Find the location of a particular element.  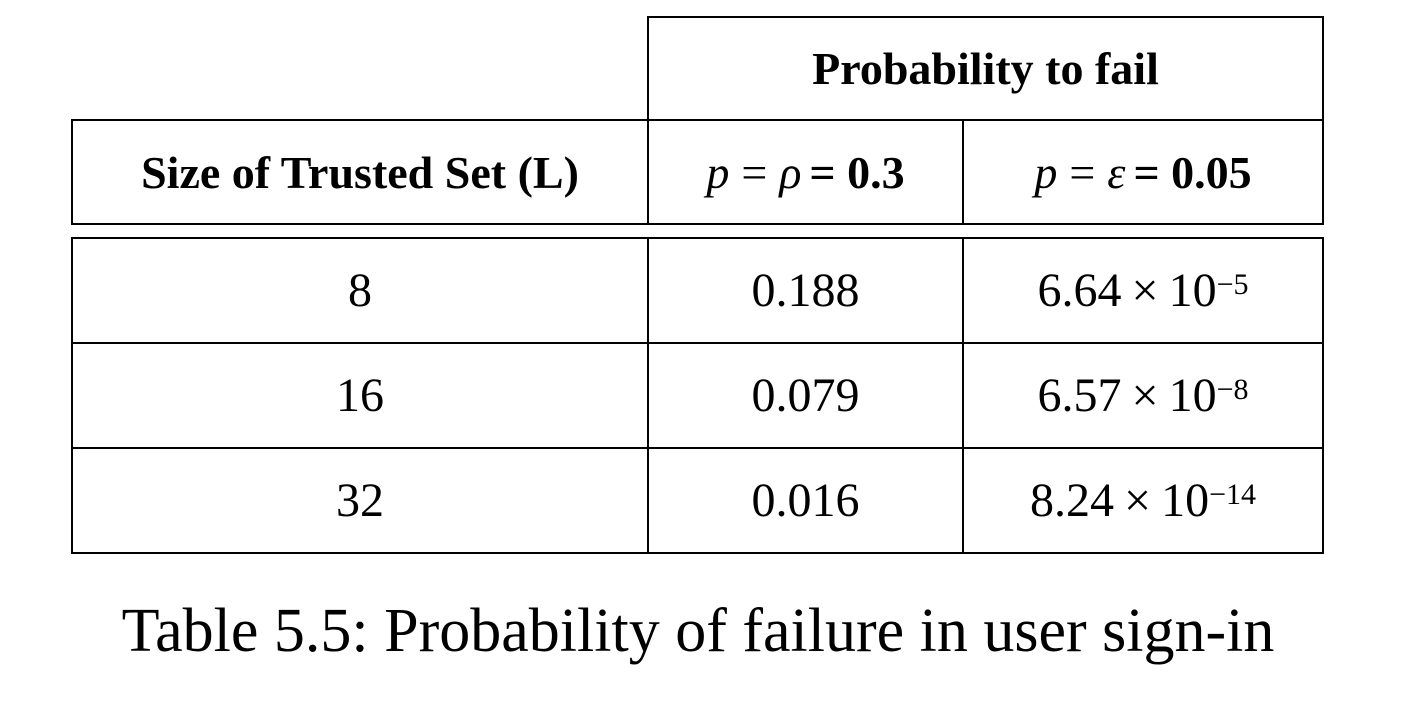

column-header-rho: p = ρ = 0.3 is located at coordinates (805, 172).